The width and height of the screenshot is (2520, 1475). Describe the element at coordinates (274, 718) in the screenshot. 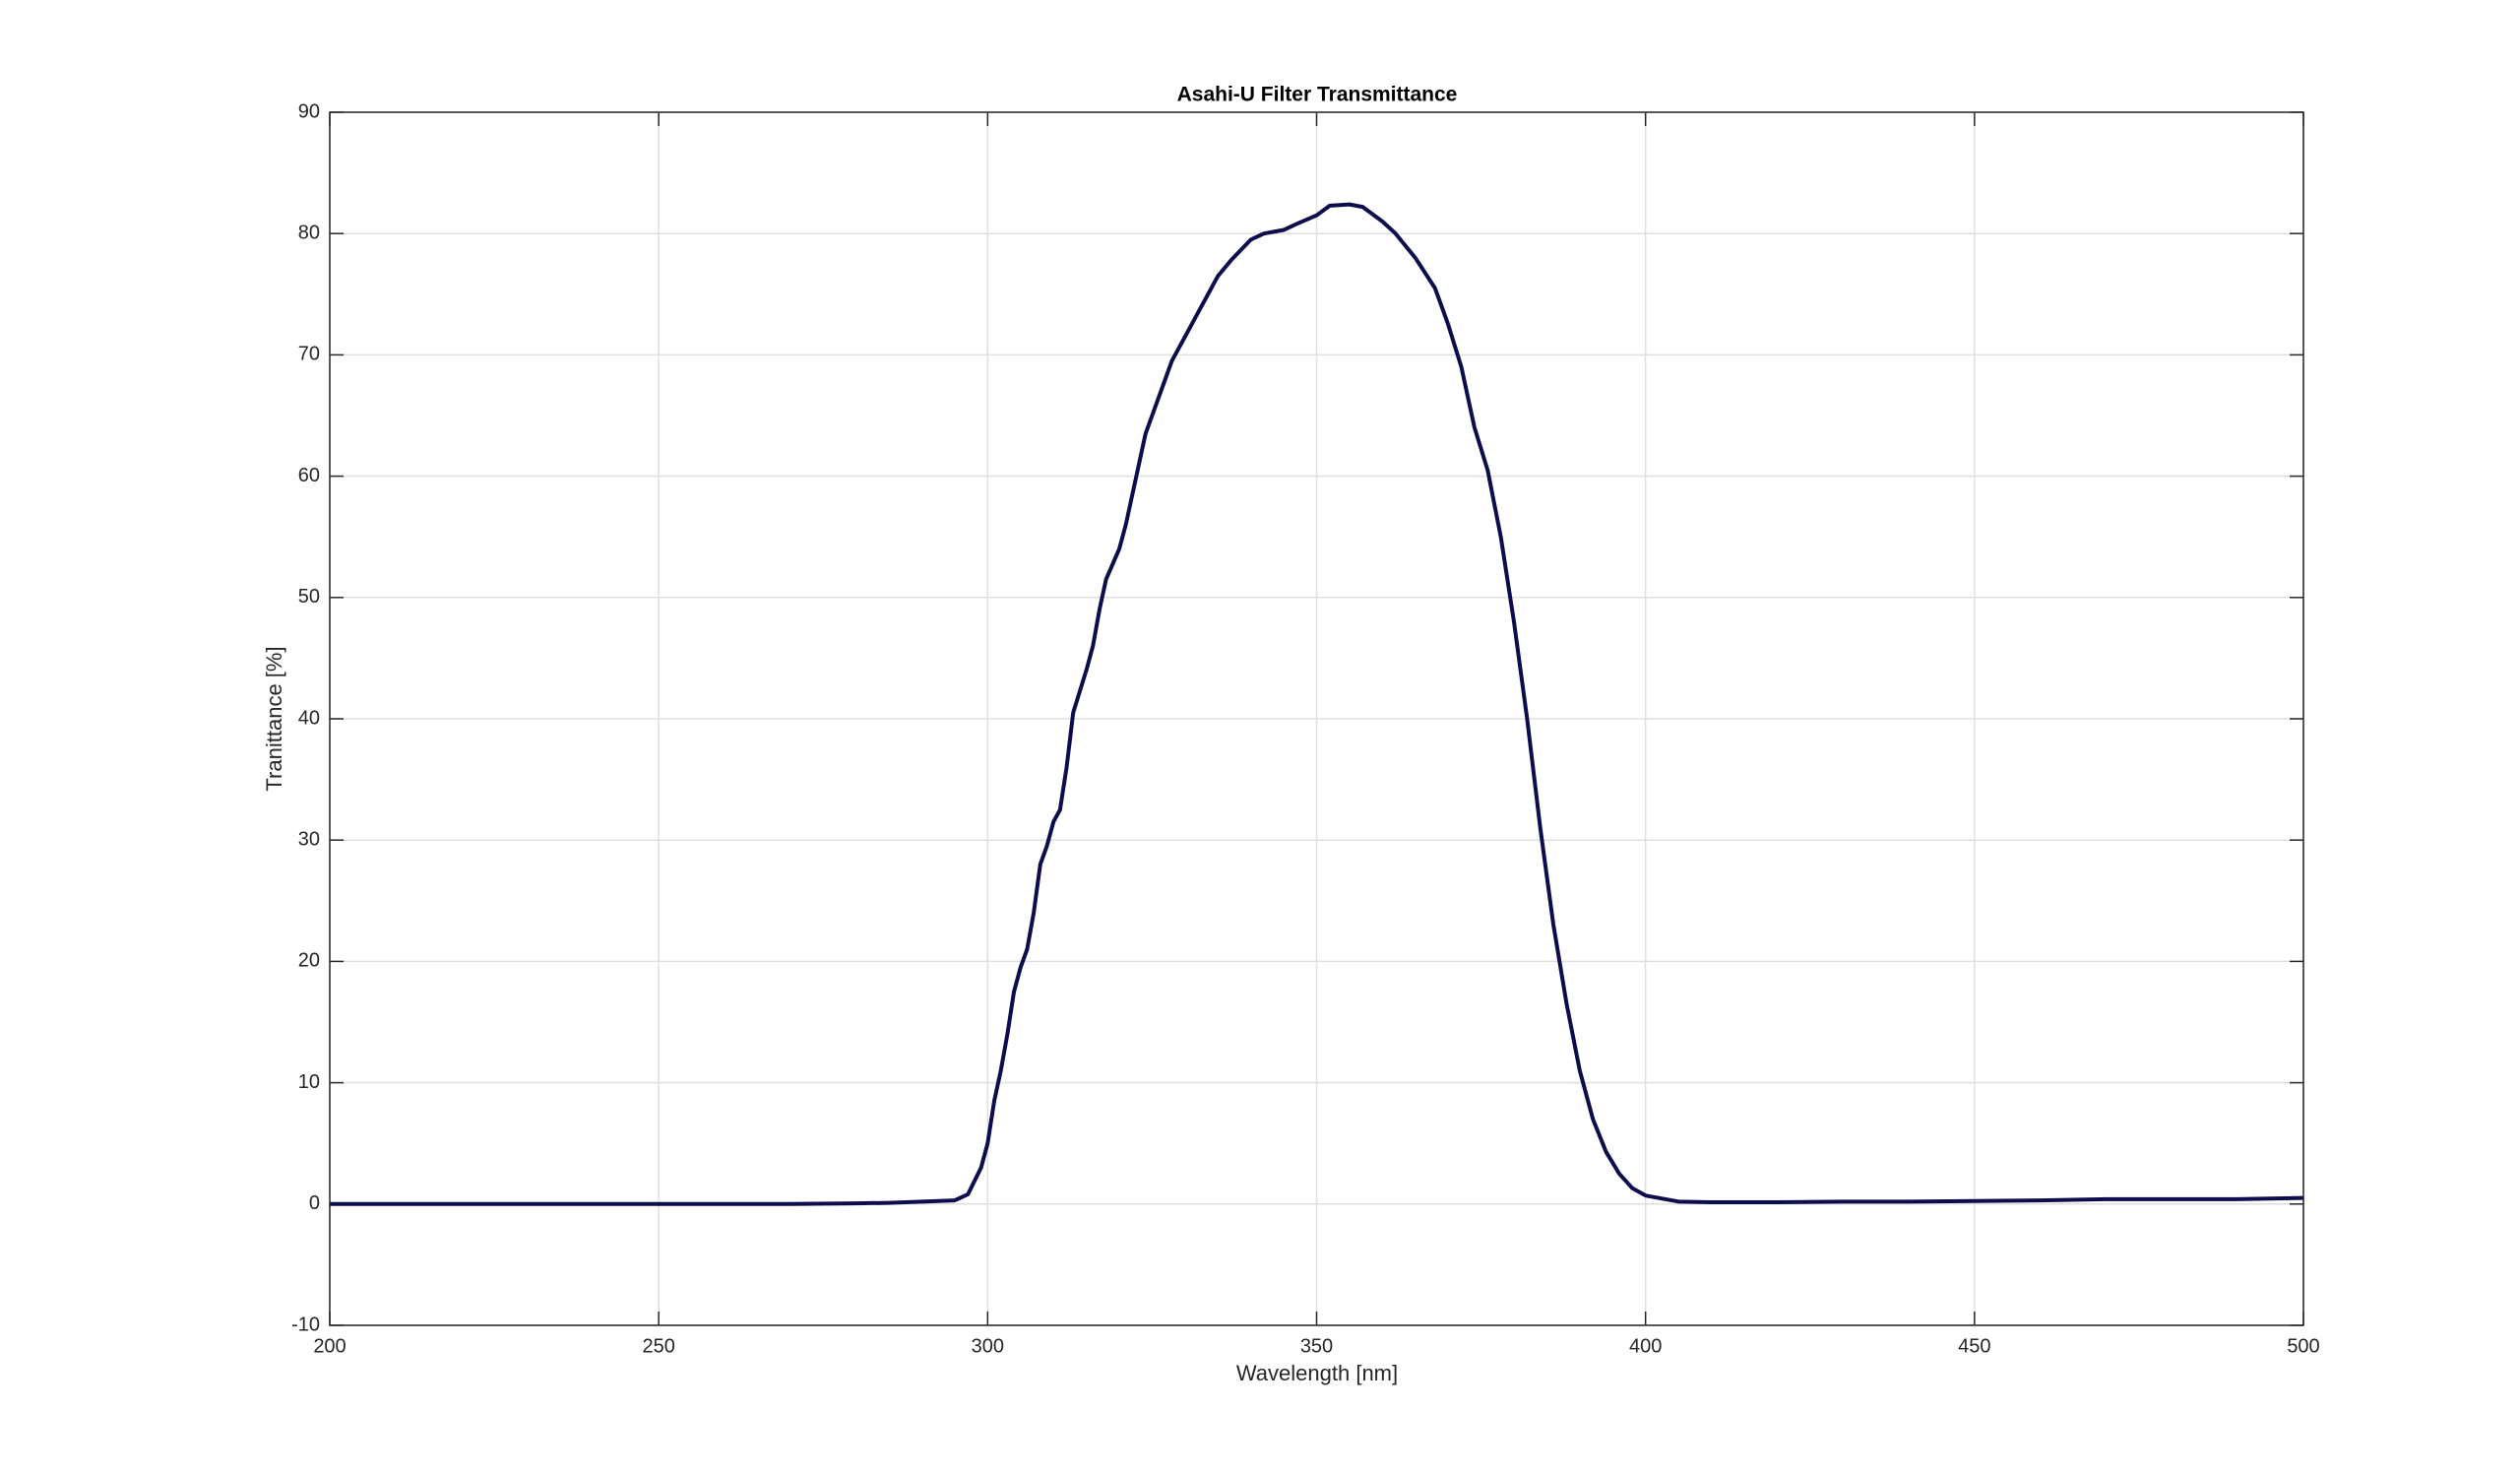

I see `y-axis-label: Tranittance [%]` at that location.